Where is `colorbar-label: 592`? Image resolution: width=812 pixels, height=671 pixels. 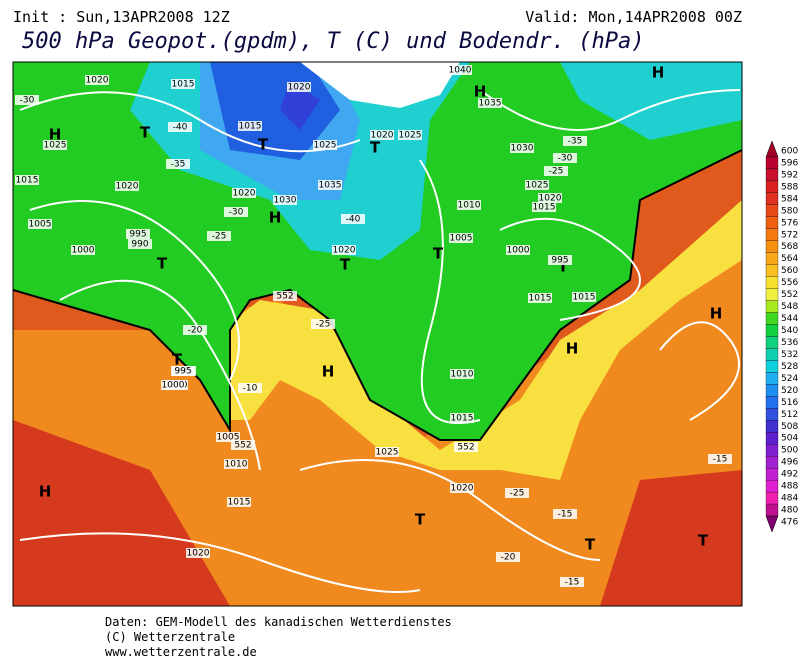
colorbar-label: 592 is located at coordinates (789, 175).